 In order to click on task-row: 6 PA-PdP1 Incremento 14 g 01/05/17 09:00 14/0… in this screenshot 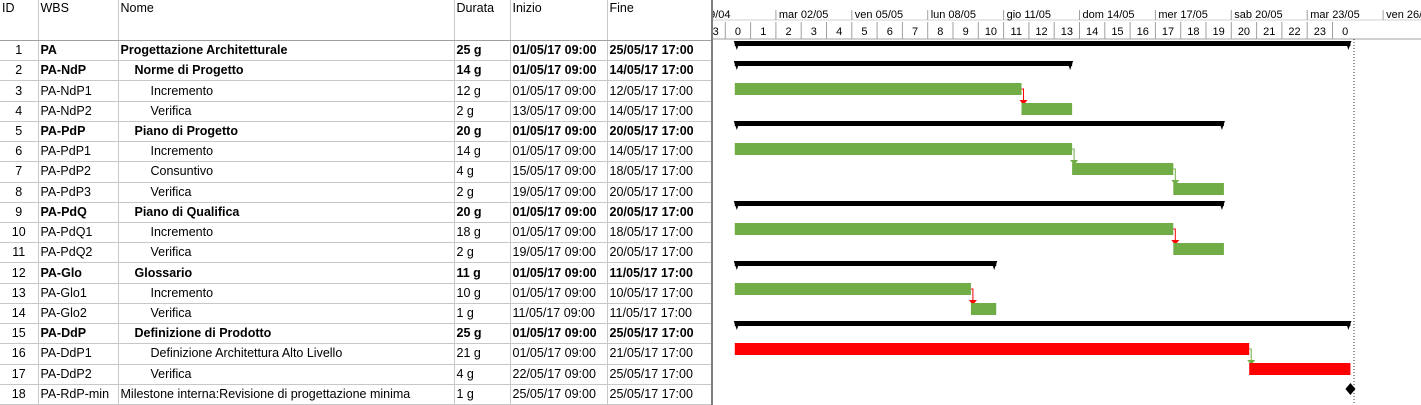, I will do `click(356, 152)`.